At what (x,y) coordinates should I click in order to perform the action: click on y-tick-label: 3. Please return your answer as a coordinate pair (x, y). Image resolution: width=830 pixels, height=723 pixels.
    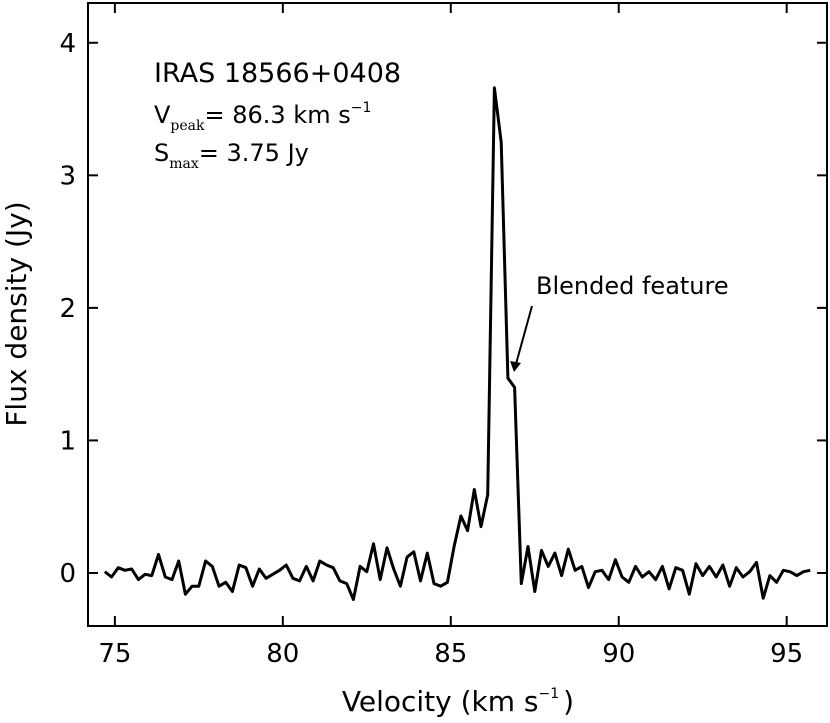
    Looking at the image, I should click on (67, 176).